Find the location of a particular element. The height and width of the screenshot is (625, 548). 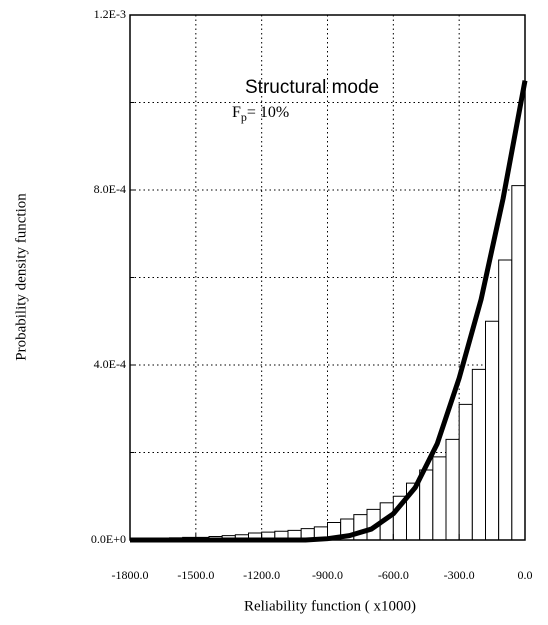

annotation: Fp= 10% is located at coordinates (260, 114).